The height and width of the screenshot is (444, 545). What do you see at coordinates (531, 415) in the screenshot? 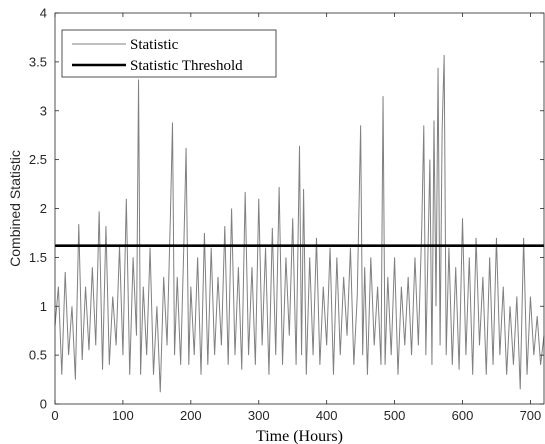
I see `x-tick-label: 700` at bounding box center [531, 415].